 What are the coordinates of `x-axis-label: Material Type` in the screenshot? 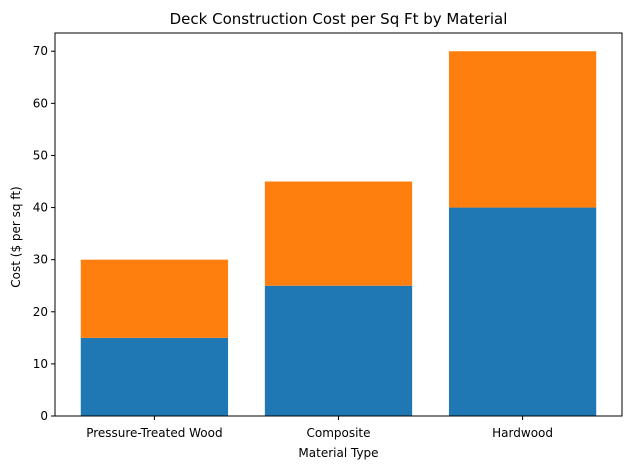 It's located at (338, 453).